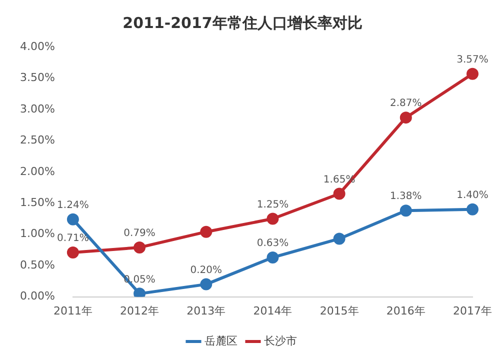 This screenshot has width=500, height=362. I want to click on data-label: 0.71%, so click(73, 238).